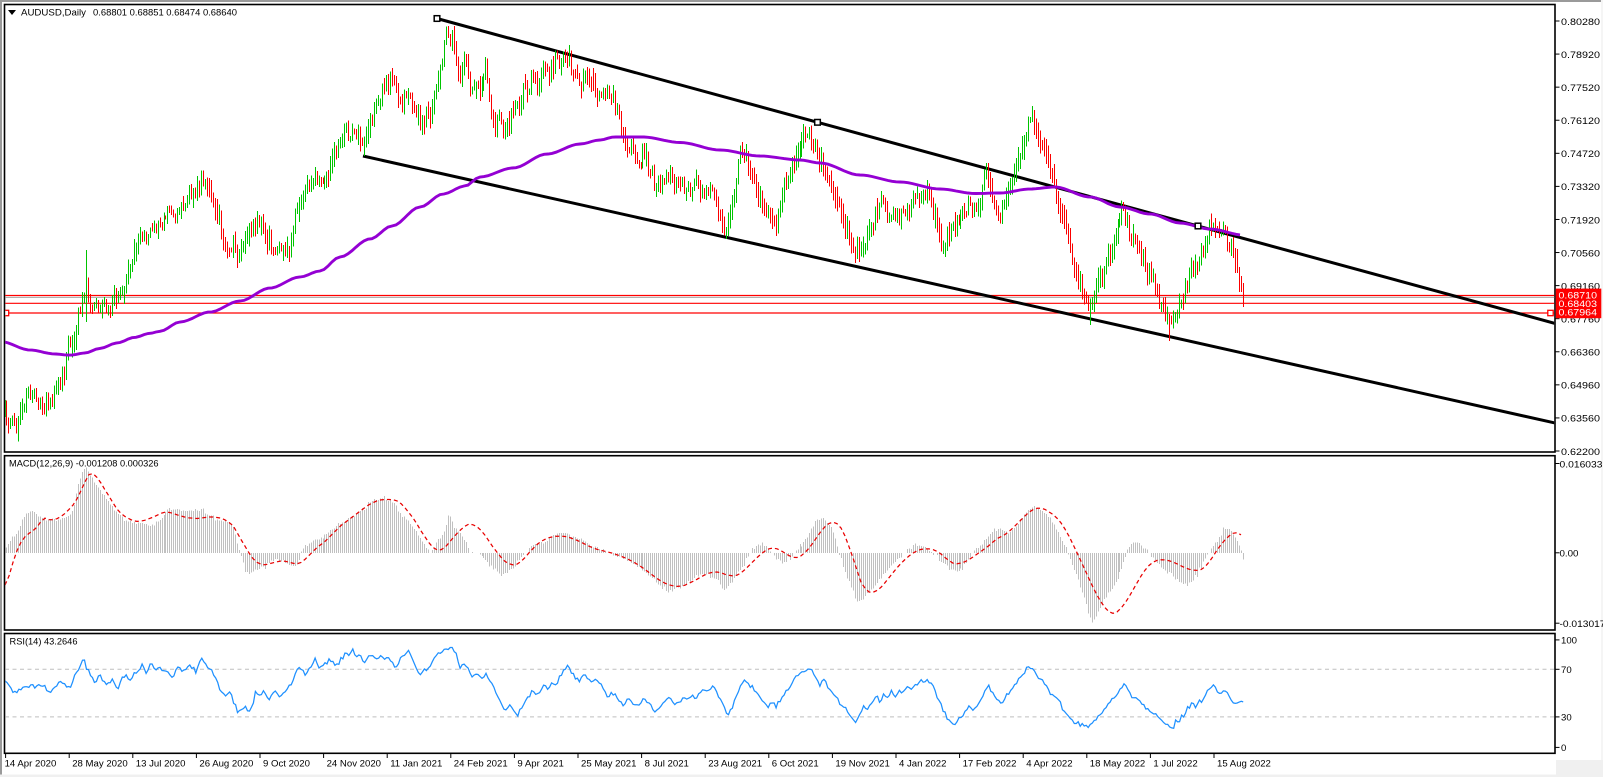  What do you see at coordinates (1580, 121) in the screenshot?
I see `svg-text: 0.76120` at bounding box center [1580, 121].